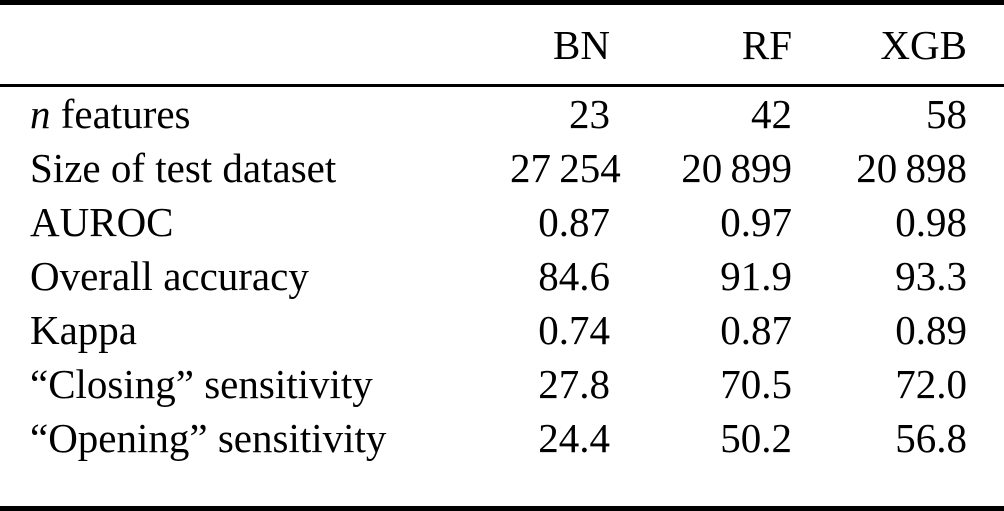 The image size is (1004, 511). What do you see at coordinates (169, 276) in the screenshot?
I see `row-label: Overall accuracy` at bounding box center [169, 276].